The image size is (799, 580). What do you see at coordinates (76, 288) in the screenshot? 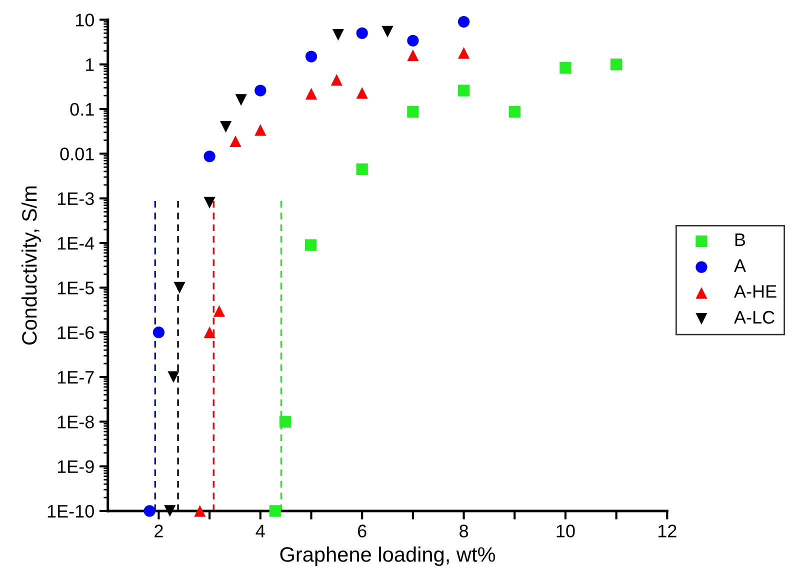
I see `y-tick-label: 1E-5` at bounding box center [76, 288].